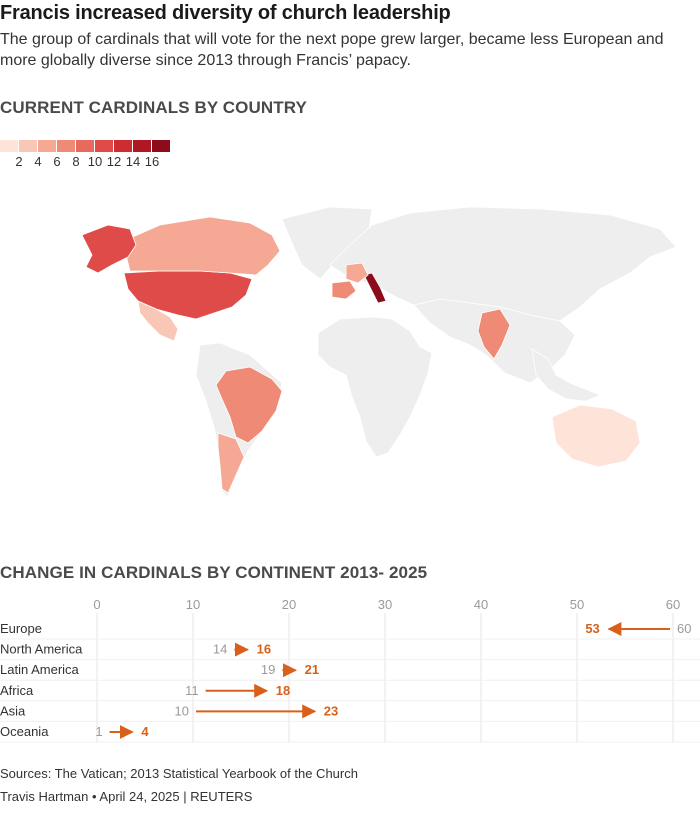 The width and height of the screenshot is (700, 829). What do you see at coordinates (57, 161) in the screenshot?
I see `legend-label: 6` at bounding box center [57, 161].